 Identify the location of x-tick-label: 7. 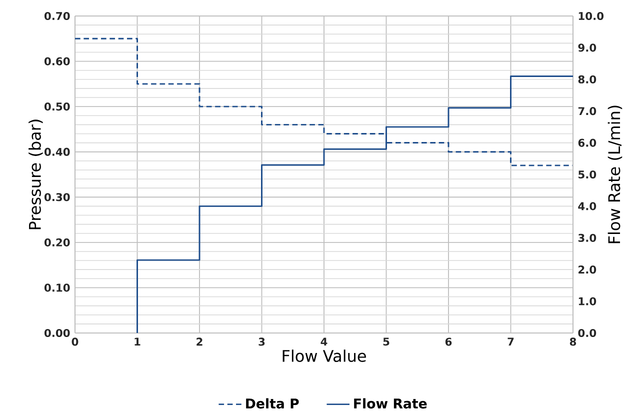
(511, 342).